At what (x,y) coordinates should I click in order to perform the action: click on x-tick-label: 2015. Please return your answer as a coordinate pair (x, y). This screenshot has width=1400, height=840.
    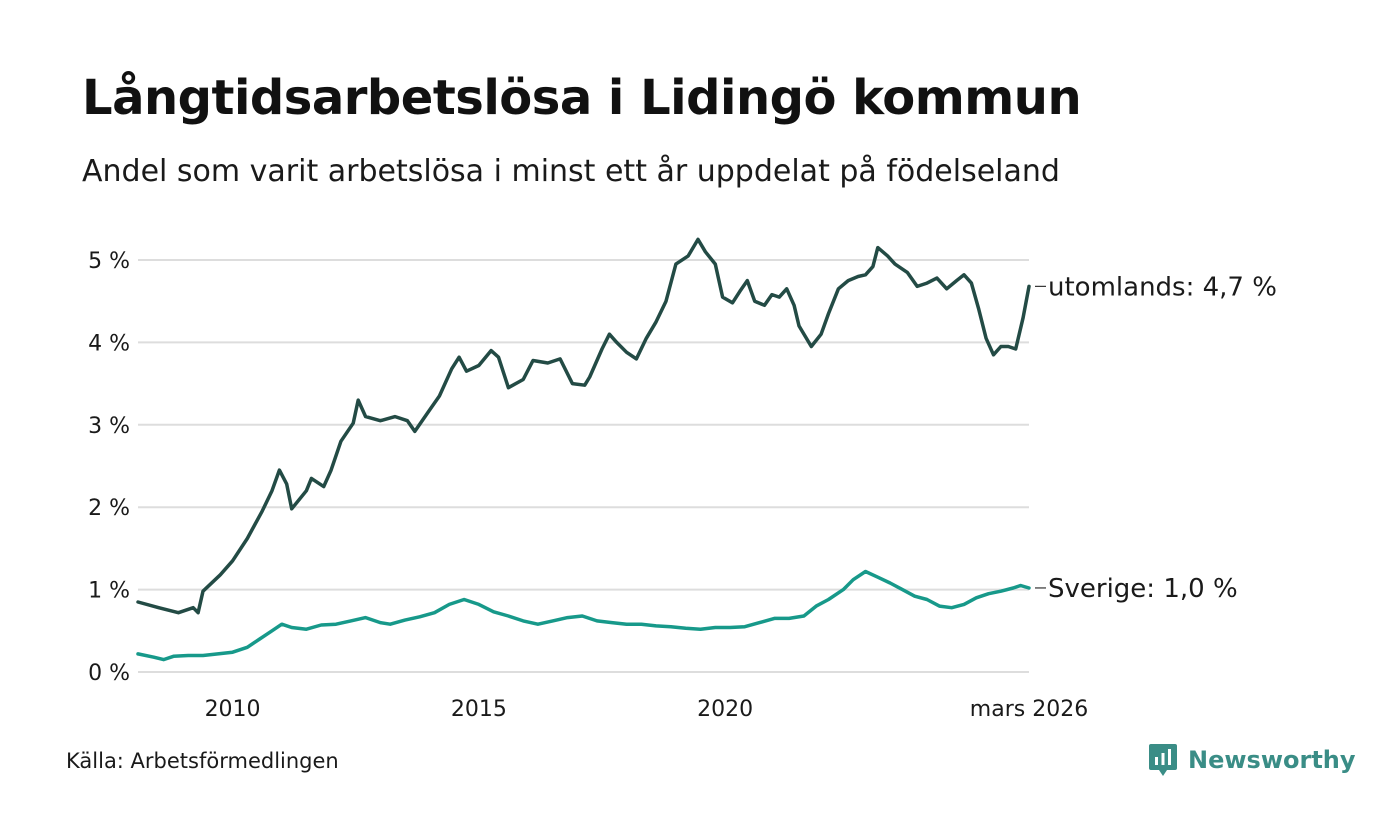
    Looking at the image, I should click on (479, 709).